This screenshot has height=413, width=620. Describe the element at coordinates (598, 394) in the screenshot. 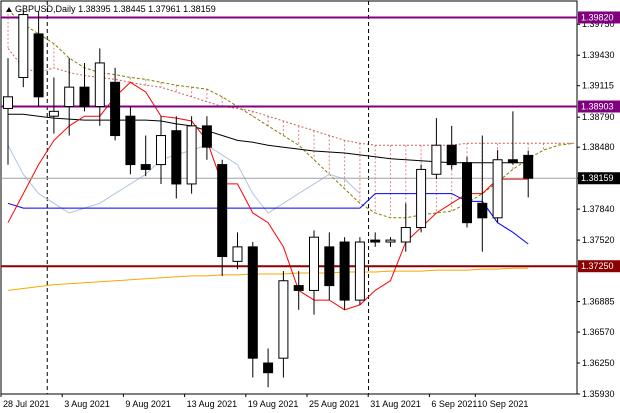

I see `price-tick-label: 1.35930` at that location.